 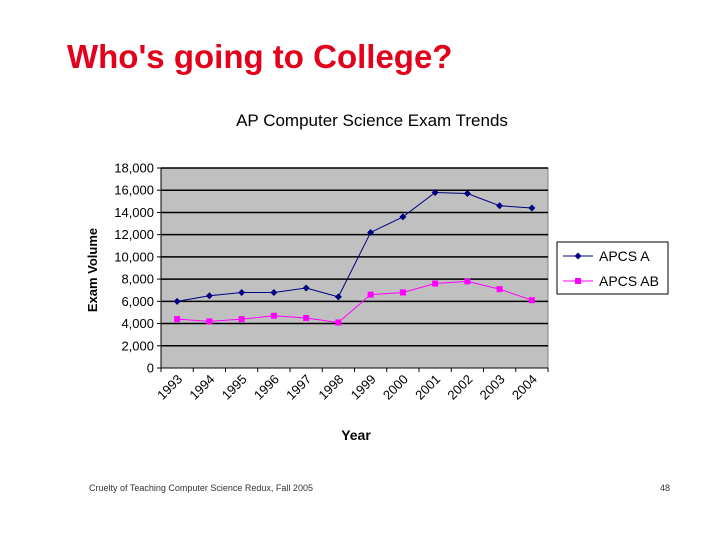 What do you see at coordinates (629, 281) in the screenshot?
I see `legend-label: APCS AB` at bounding box center [629, 281].